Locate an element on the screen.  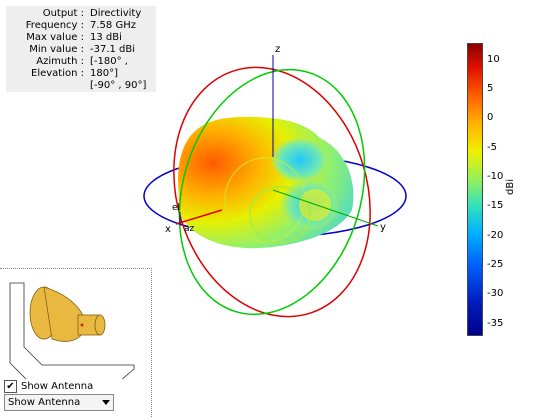
azimuth-key: Azimuth : is located at coordinates (60, 61).